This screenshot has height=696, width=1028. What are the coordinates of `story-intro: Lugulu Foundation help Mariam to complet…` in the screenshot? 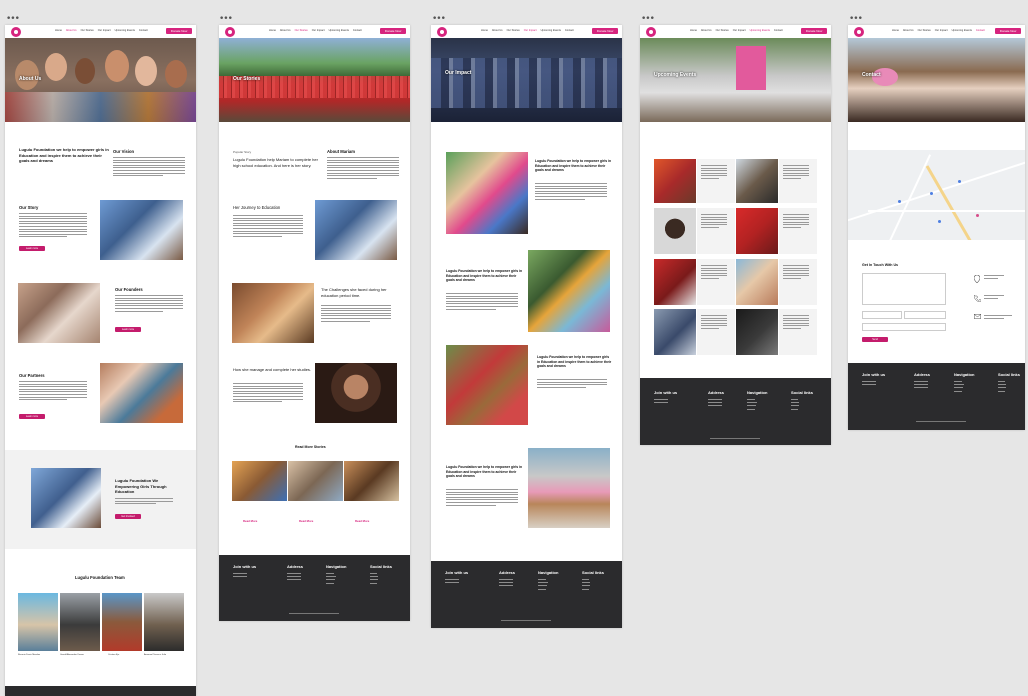 It's located at (275, 162).